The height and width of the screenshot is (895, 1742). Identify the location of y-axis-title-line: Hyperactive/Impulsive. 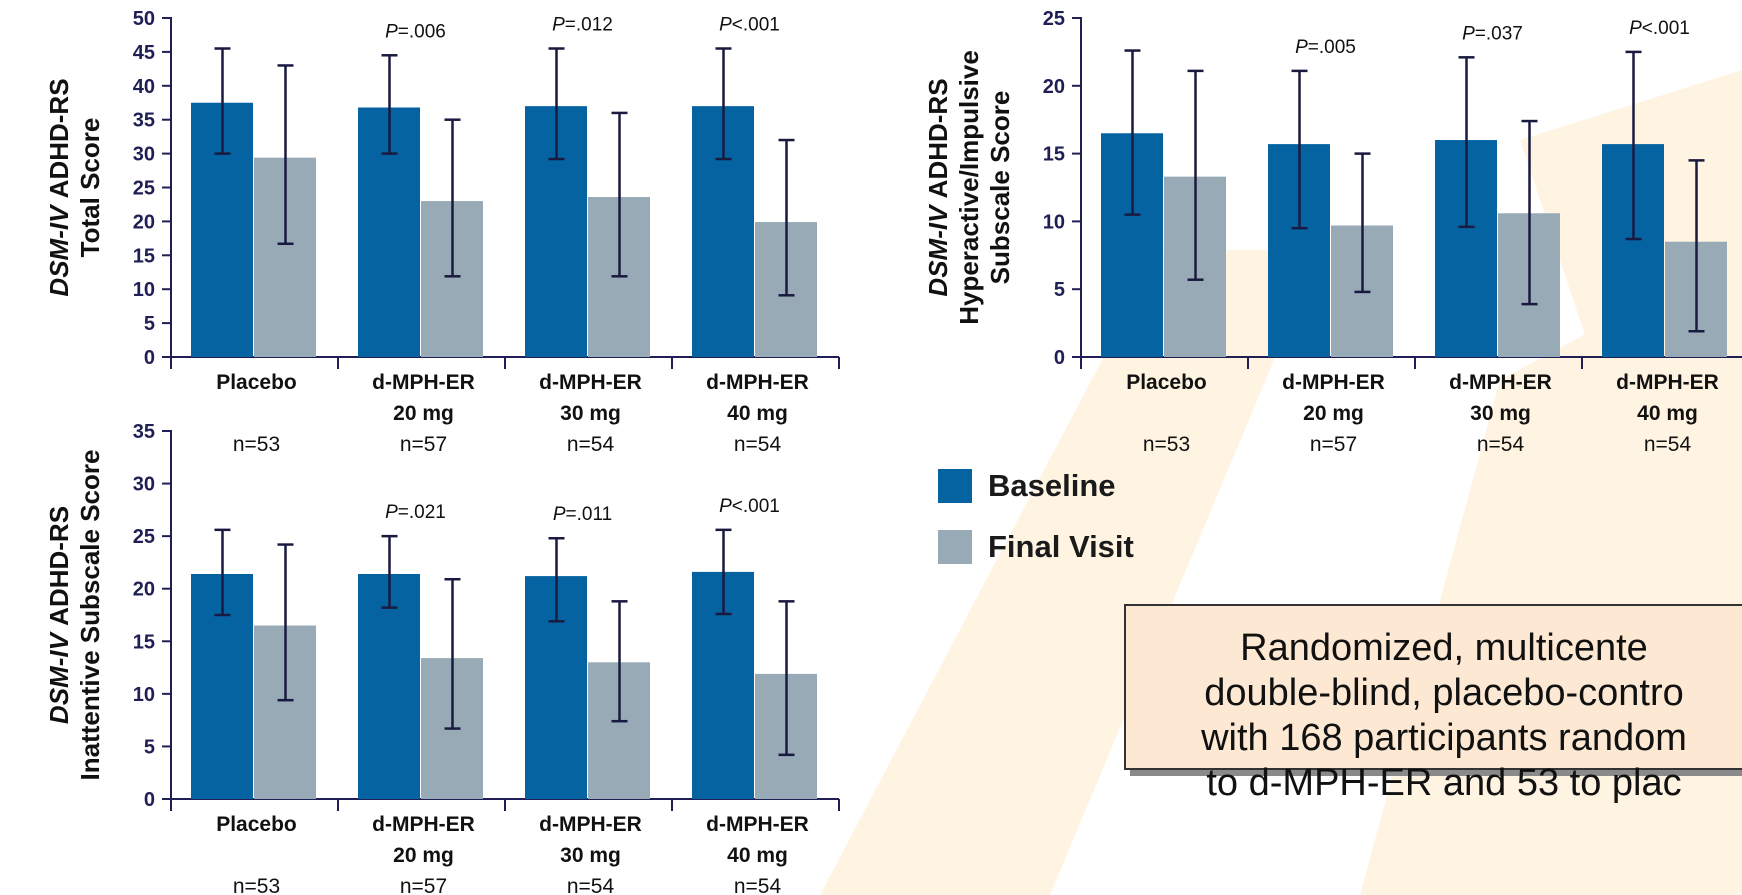
(969, 187).